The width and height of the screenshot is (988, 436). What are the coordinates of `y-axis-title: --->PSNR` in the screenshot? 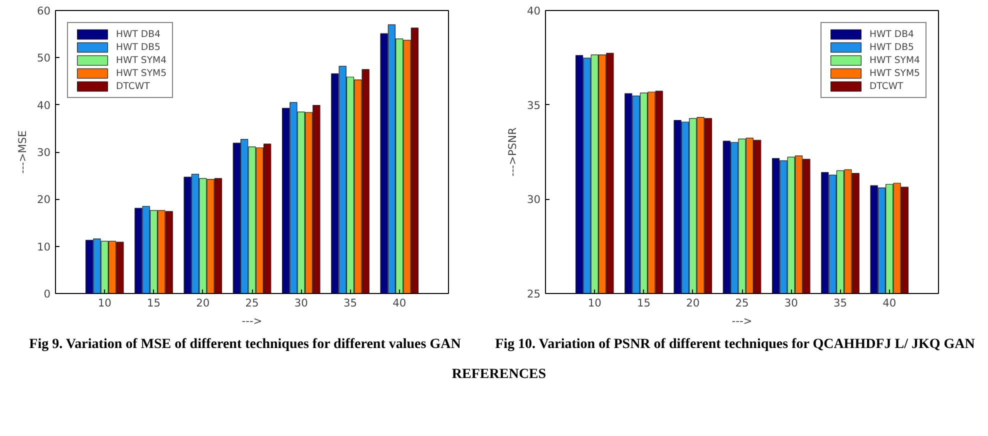 It's located at (512, 151).